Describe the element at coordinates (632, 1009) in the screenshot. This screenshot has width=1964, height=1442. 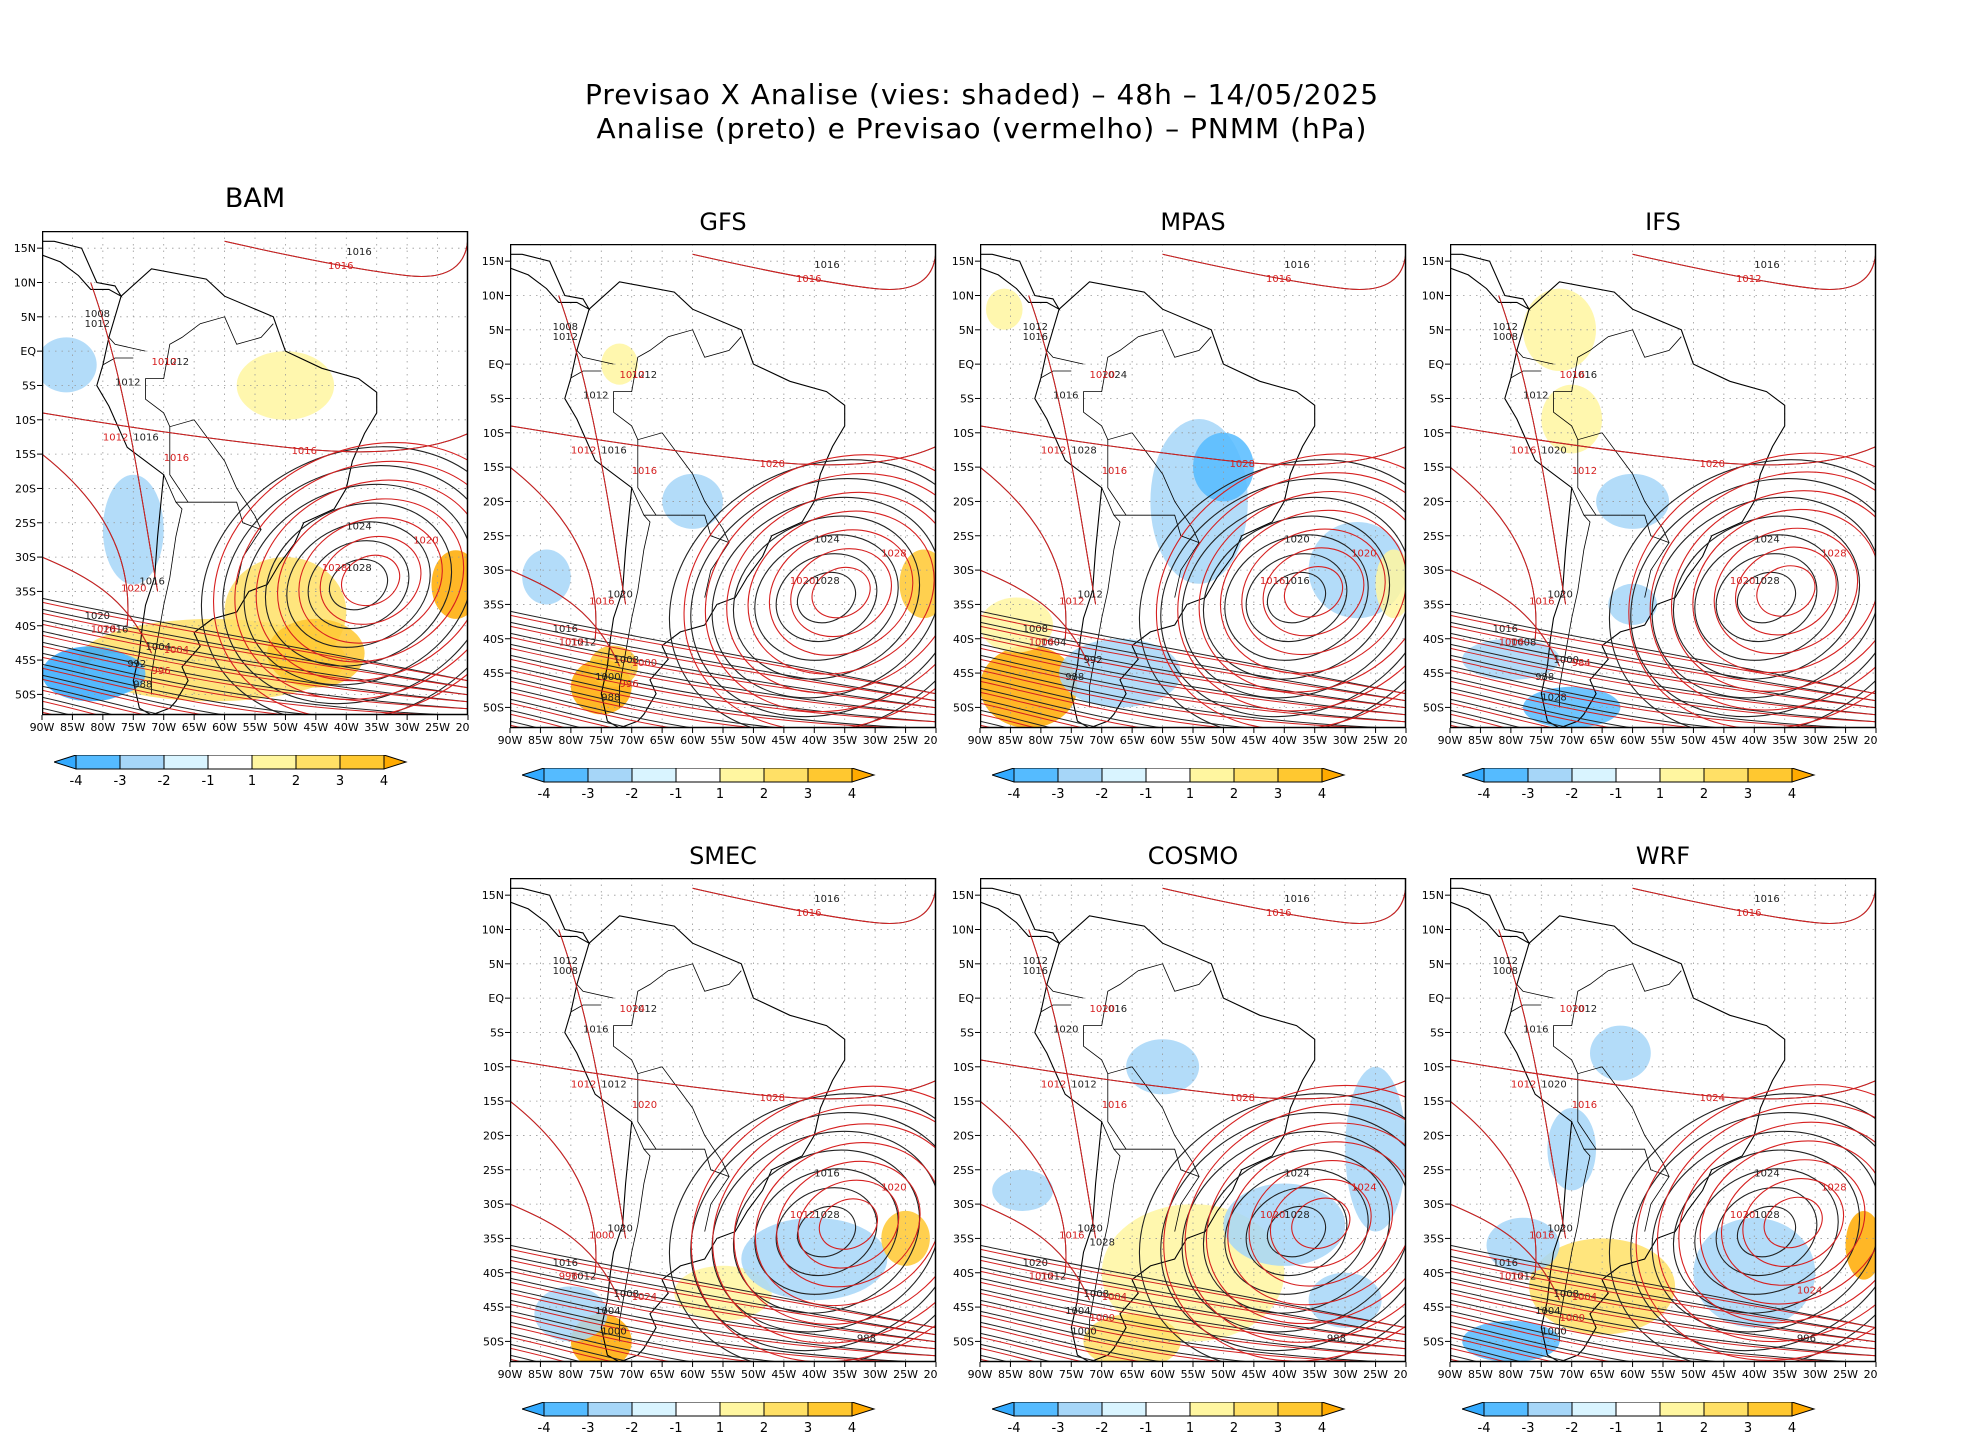
I see `isobar-label-forecast: 1024` at that location.